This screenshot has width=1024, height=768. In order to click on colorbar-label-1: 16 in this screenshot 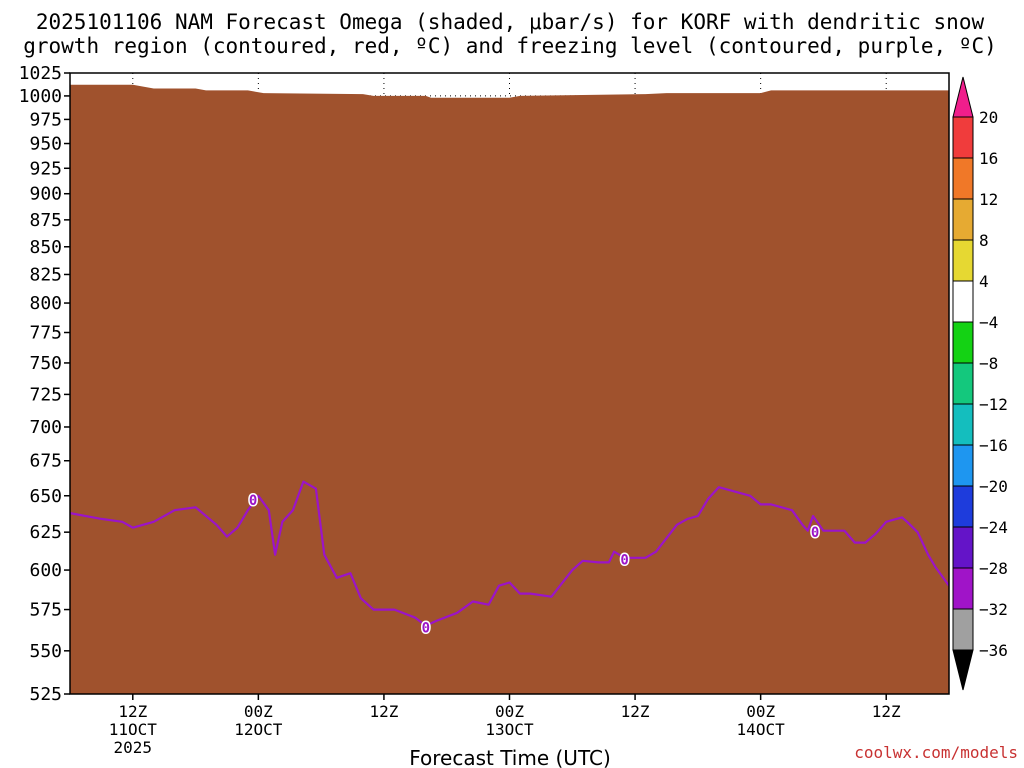, I will do `click(988, 158)`.